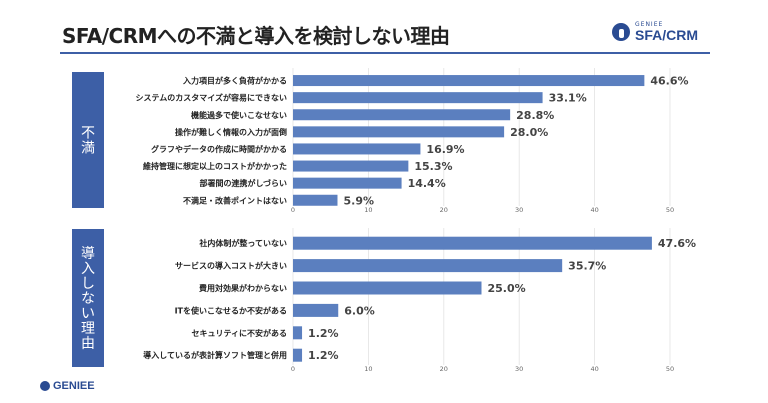 The height and width of the screenshot is (403, 768). I want to click on category-label: グラフやデータの作成に時間がかかる, so click(219, 149).